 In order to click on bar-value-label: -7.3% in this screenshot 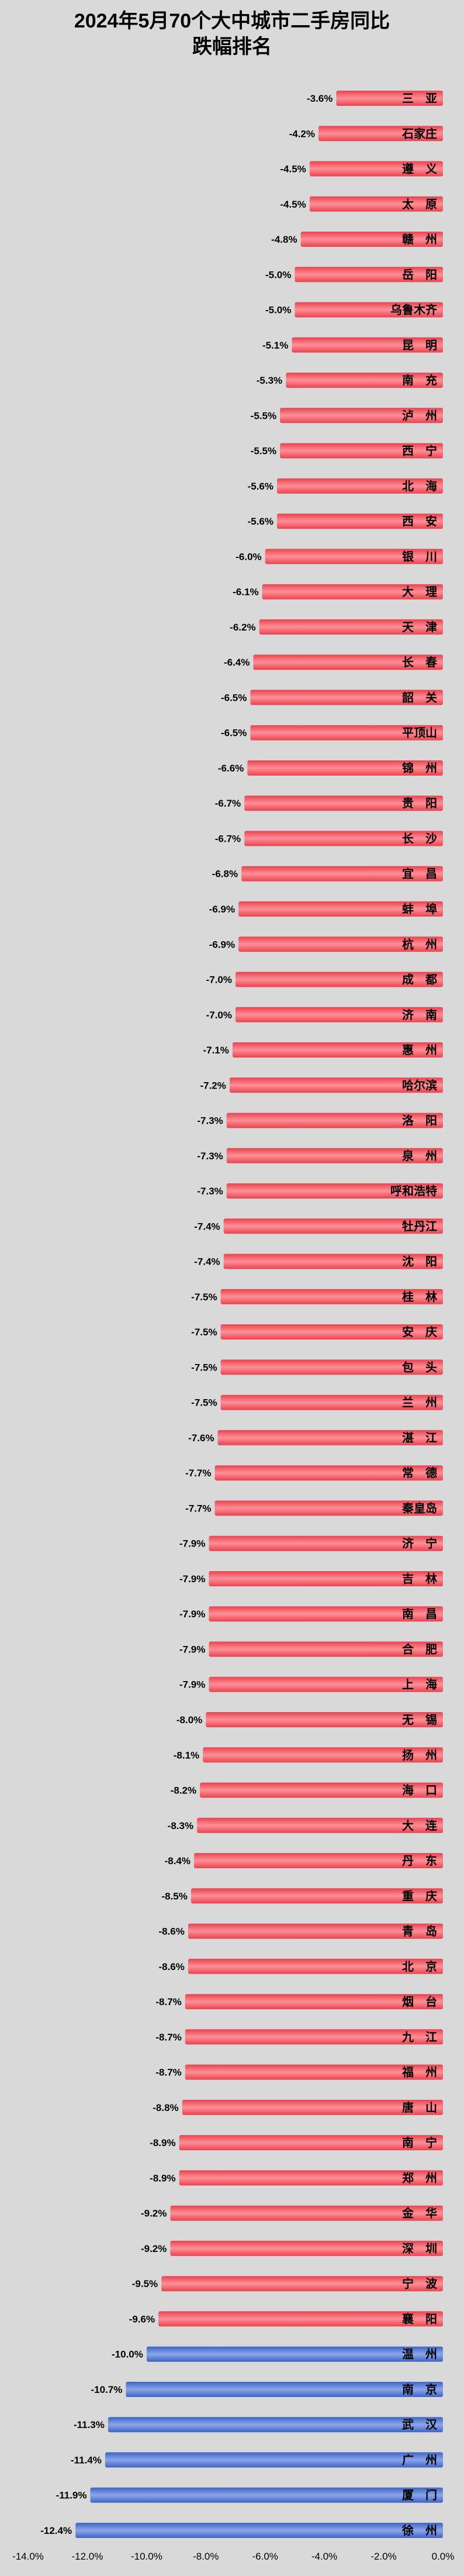, I will do `click(210, 1121)`.